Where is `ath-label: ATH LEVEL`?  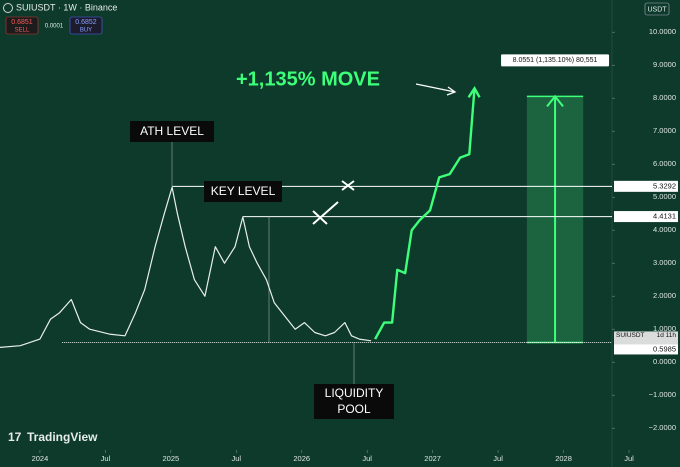
ath-label: ATH LEVEL is located at coordinates (172, 131).